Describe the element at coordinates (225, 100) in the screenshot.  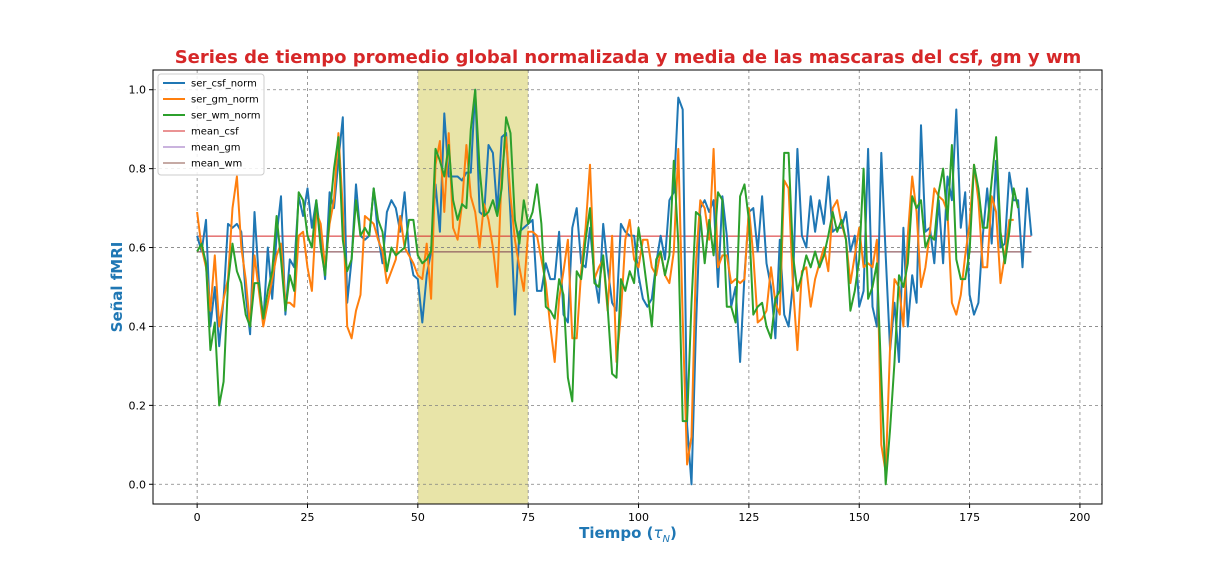
I see `legend-label: ser_gm_norm` at that location.